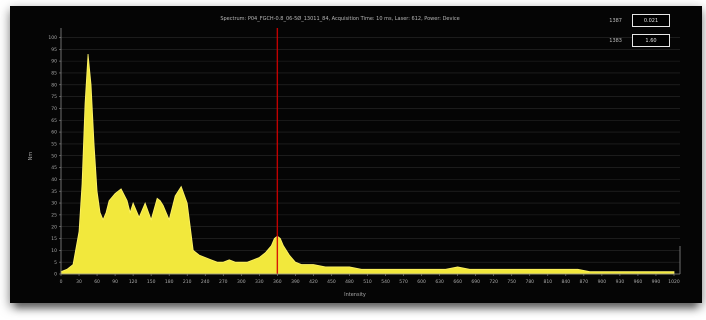 The image size is (706, 320). Describe the element at coordinates (349, 282) in the screenshot. I see `x-tick-label: 480` at that location.